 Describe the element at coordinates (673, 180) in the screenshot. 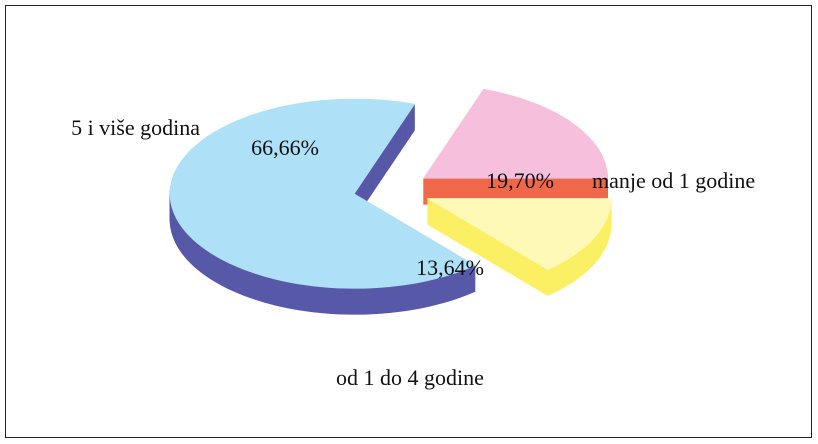

I see `category-label: manje od 1 godine` at that location.